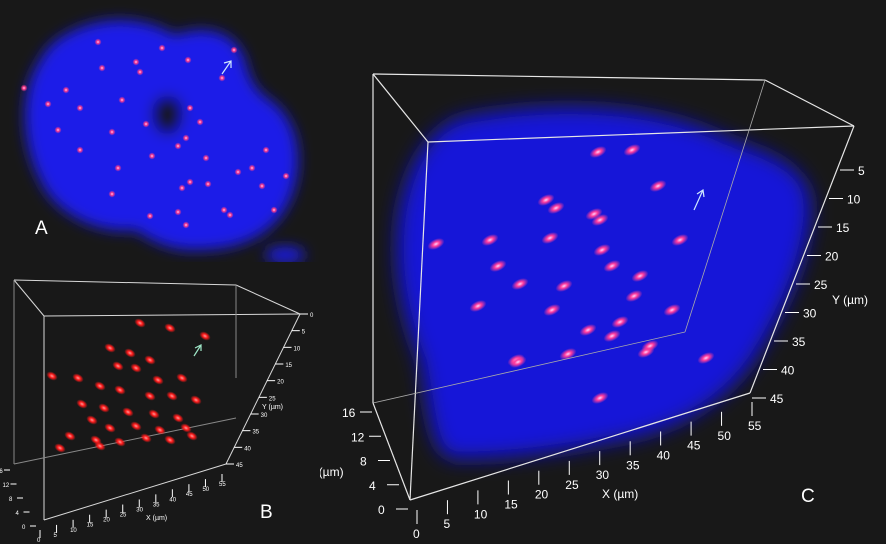  Describe the element at coordinates (123, 516) in the screenshot. I see `x-axis-b-tick-label: 25` at that location.